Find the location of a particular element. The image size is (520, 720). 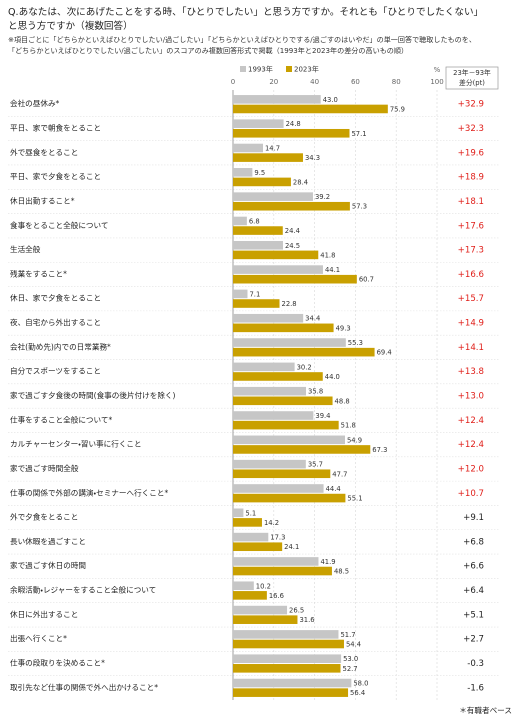

x-tick-label: 80 is located at coordinates (396, 82).